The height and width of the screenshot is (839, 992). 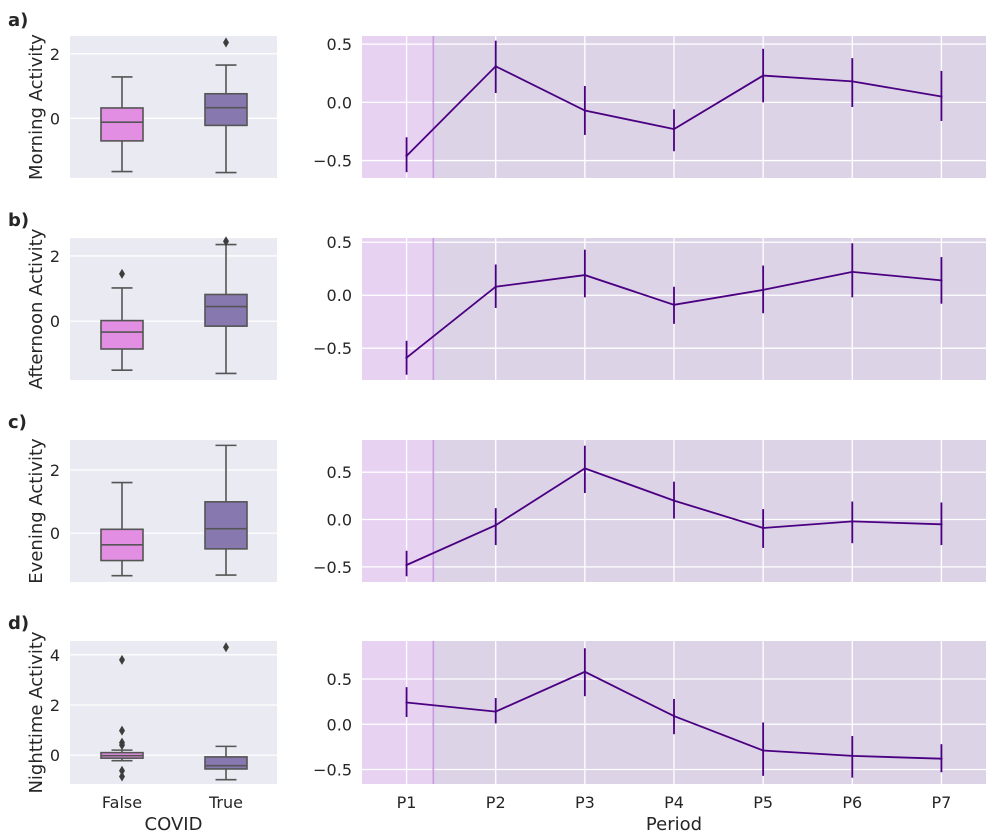 I want to click on x-tick-label: P2, so click(x=496, y=802).